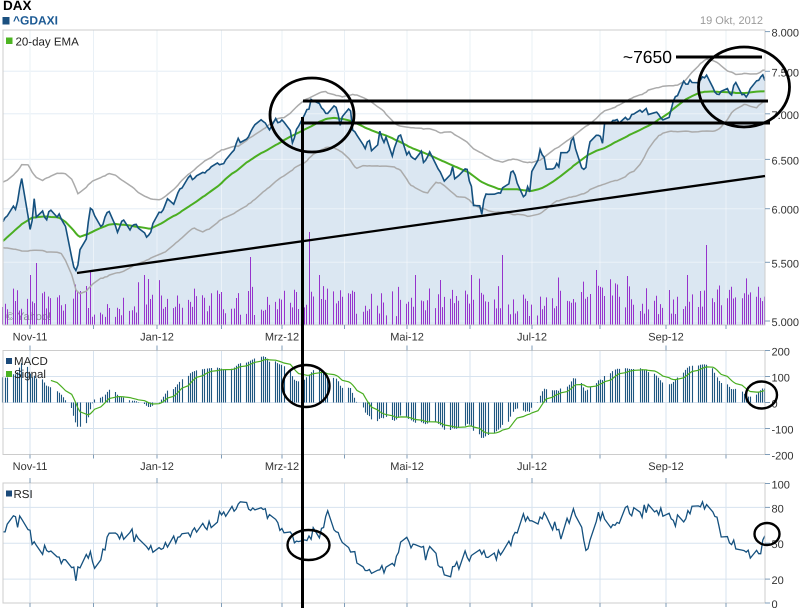  Describe the element at coordinates (786, 323) in the screenshot. I see `svg-text: 5.000` at that location.